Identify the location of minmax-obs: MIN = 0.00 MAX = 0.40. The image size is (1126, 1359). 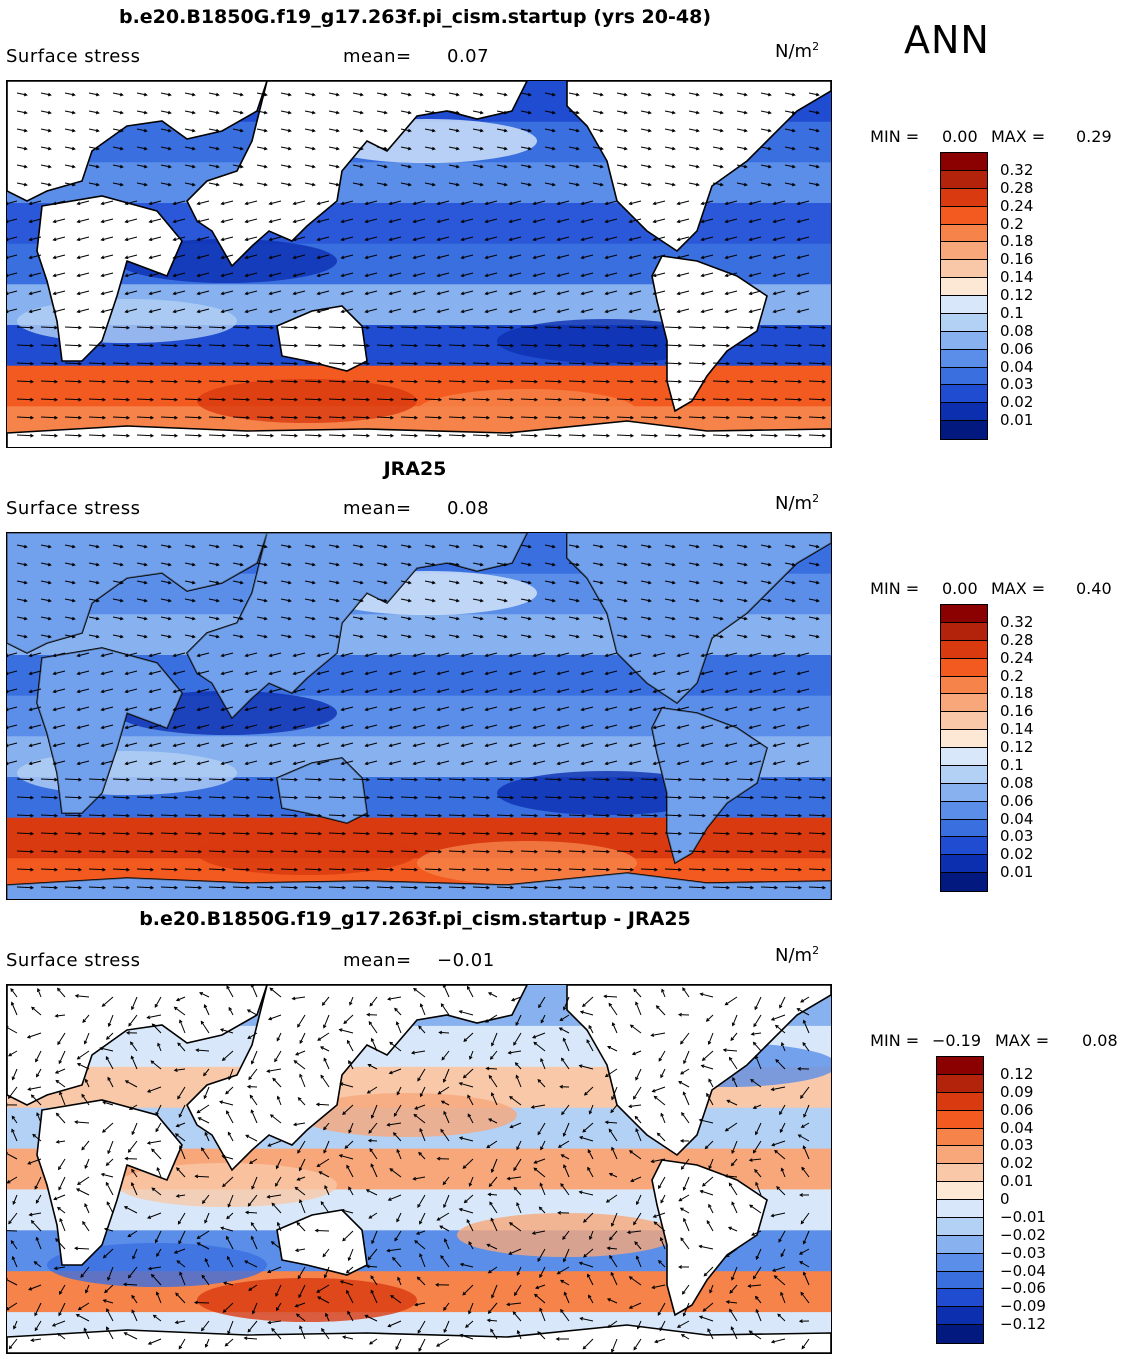
(991, 588).